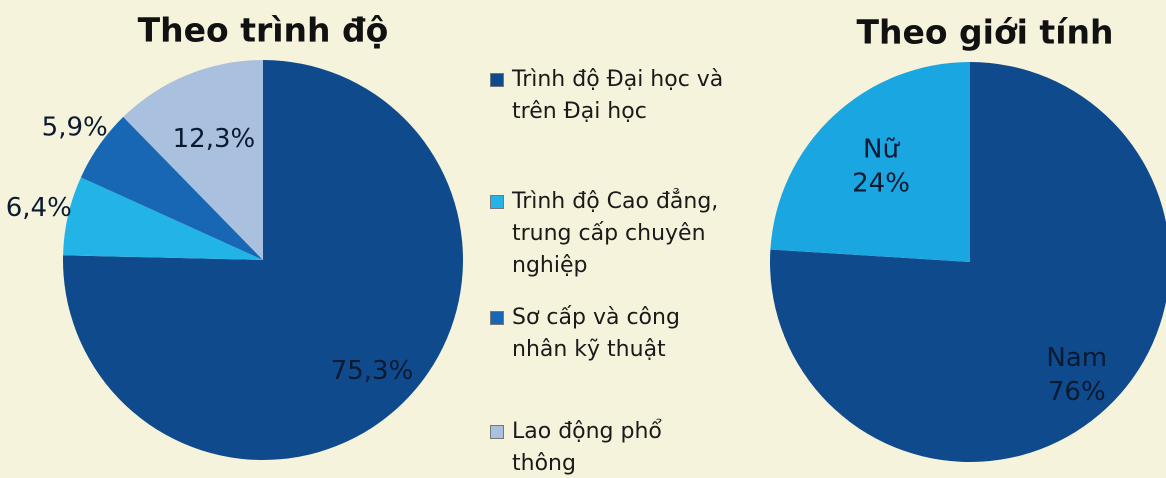 This screenshot has height=478, width=1166. I want to click on legend-item: Lao động phổ thông, so click(611, 447).